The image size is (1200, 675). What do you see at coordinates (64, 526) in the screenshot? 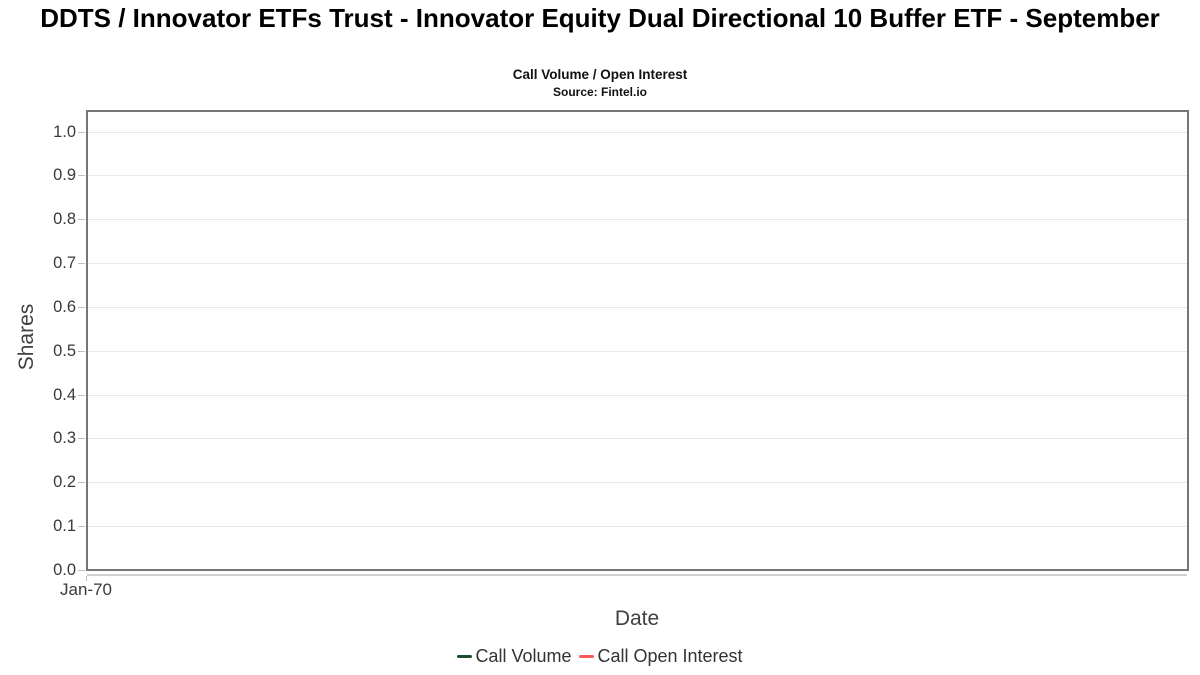
I see `y-tick-label: 0.1` at bounding box center [64, 526].